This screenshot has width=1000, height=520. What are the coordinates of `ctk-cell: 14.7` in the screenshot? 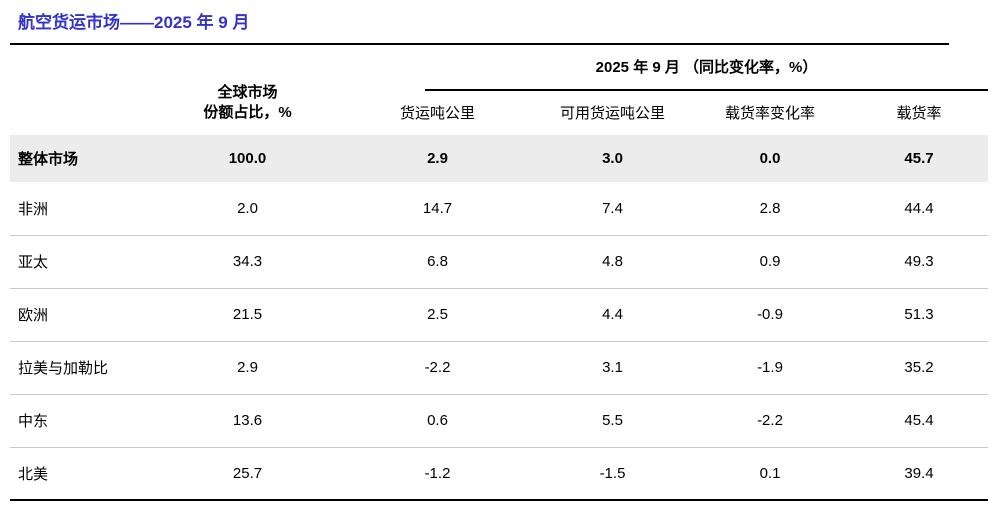 It's located at (437, 208).